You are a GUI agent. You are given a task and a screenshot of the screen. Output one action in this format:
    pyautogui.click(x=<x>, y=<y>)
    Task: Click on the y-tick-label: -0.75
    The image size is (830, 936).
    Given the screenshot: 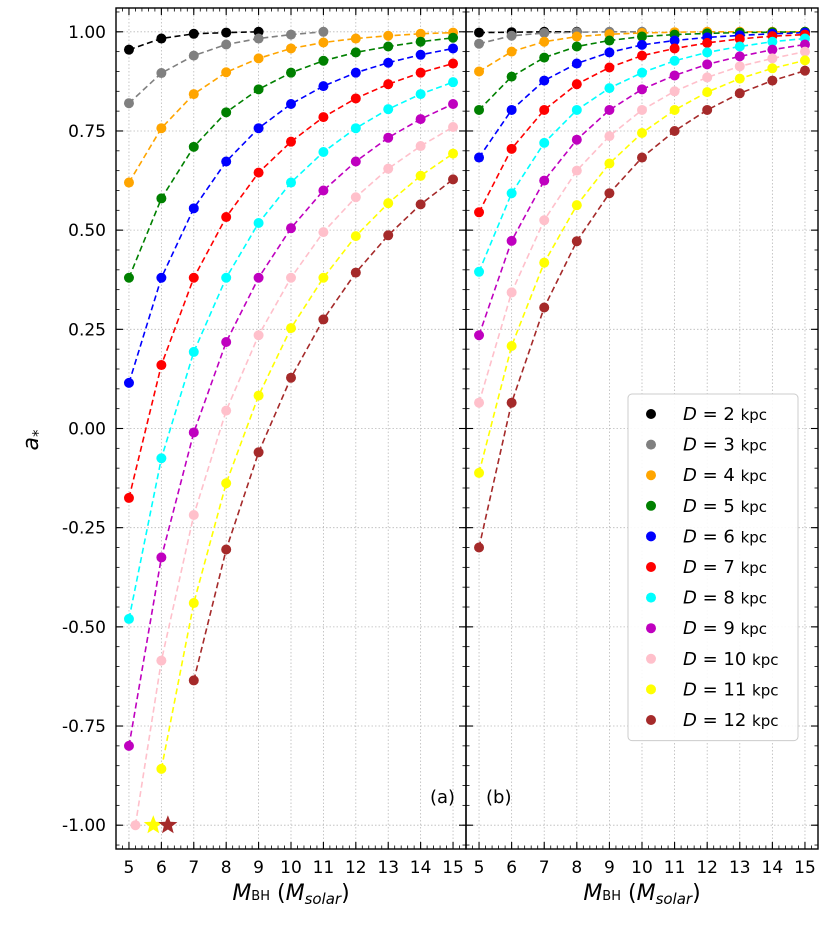 What is the action you would take?
    pyautogui.click(x=84, y=727)
    